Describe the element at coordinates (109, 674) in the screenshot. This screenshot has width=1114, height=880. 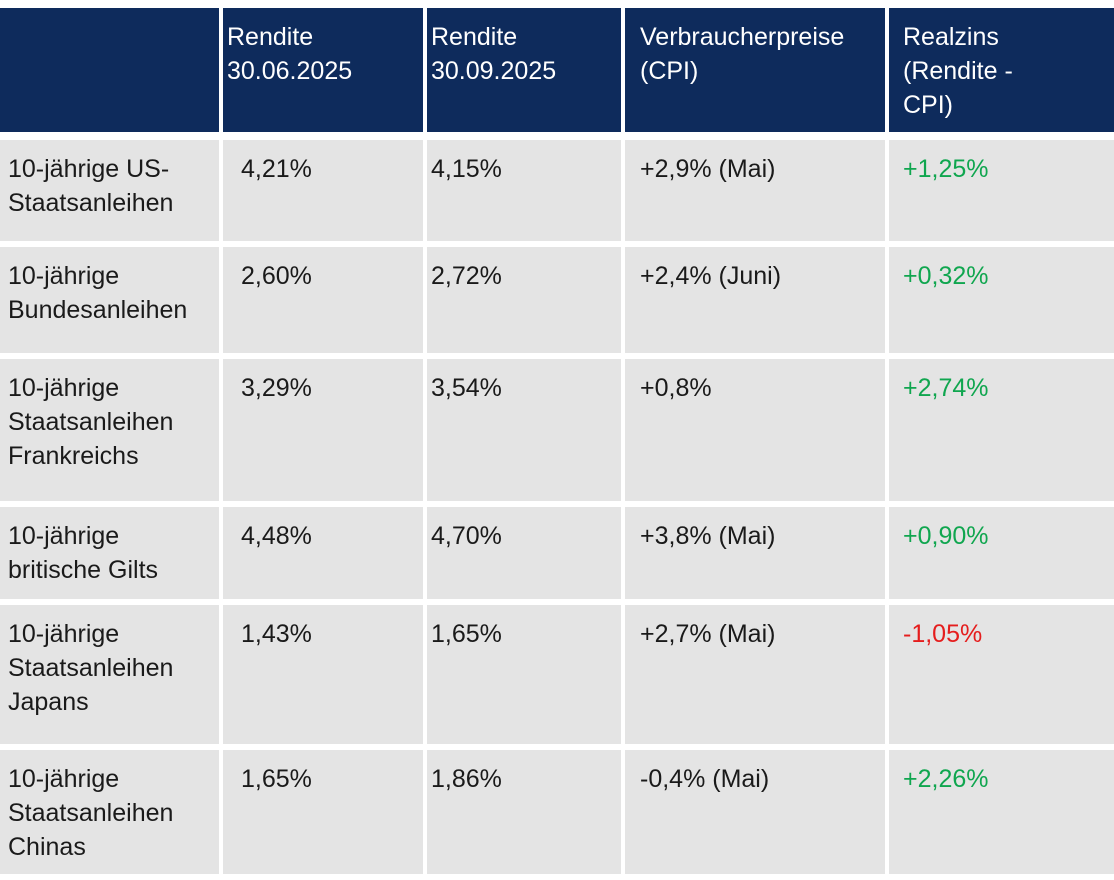
I see `row-label: 10-jährige Staatsanleihen Japans` at that location.